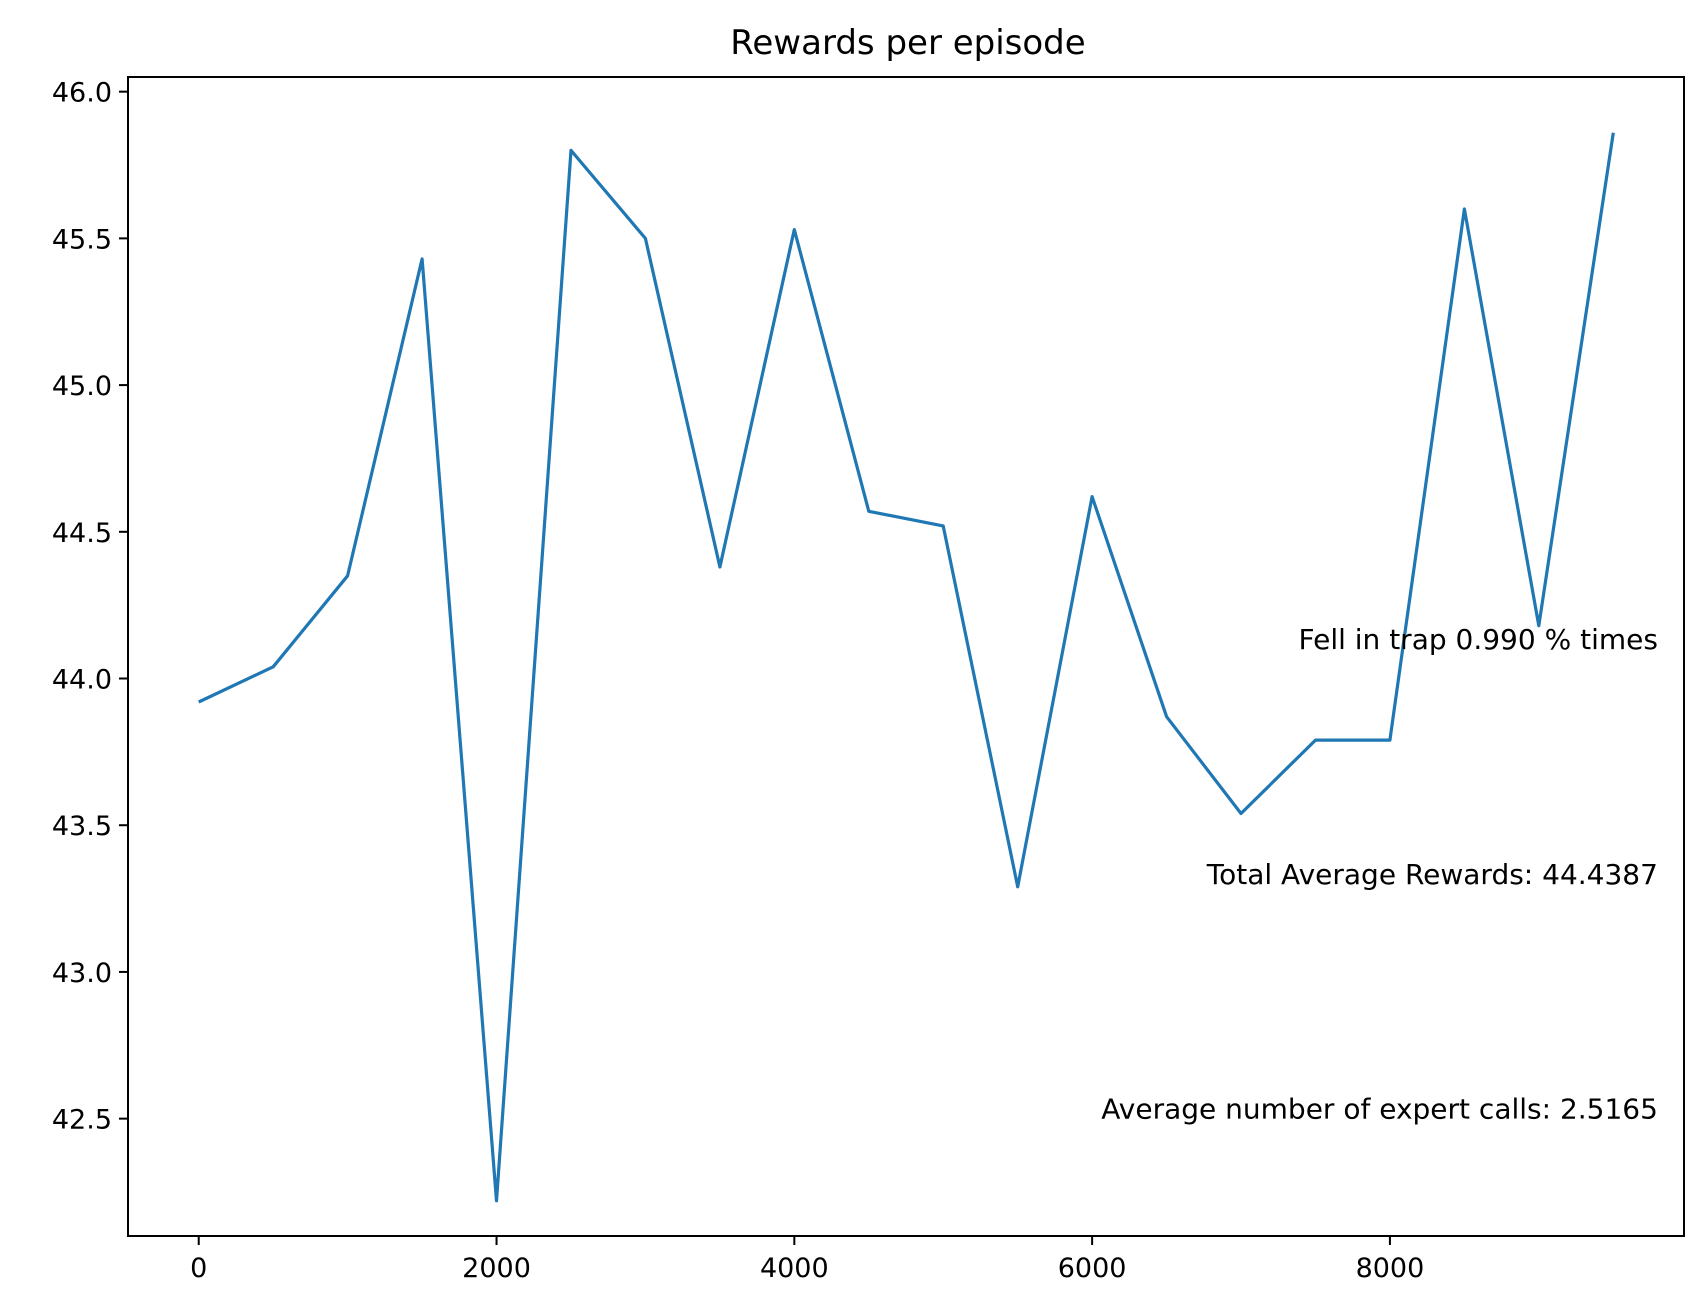 This screenshot has height=1315, width=1701. I want to click on annotation-text: Average number of expert calls: 2.5165, so click(1379, 1109).